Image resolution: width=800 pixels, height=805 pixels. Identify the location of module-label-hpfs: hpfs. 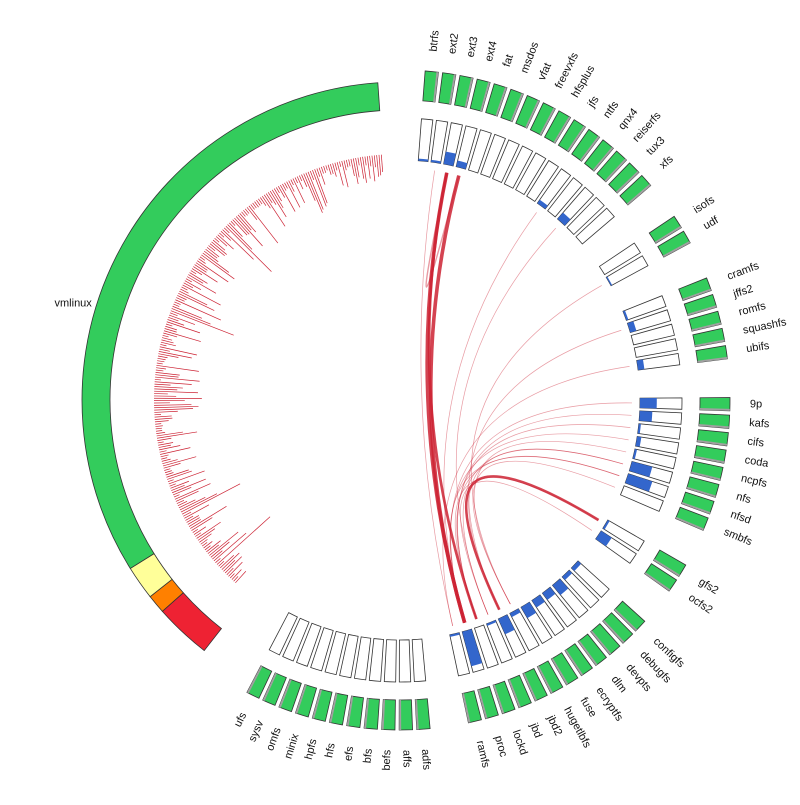
(311, 749).